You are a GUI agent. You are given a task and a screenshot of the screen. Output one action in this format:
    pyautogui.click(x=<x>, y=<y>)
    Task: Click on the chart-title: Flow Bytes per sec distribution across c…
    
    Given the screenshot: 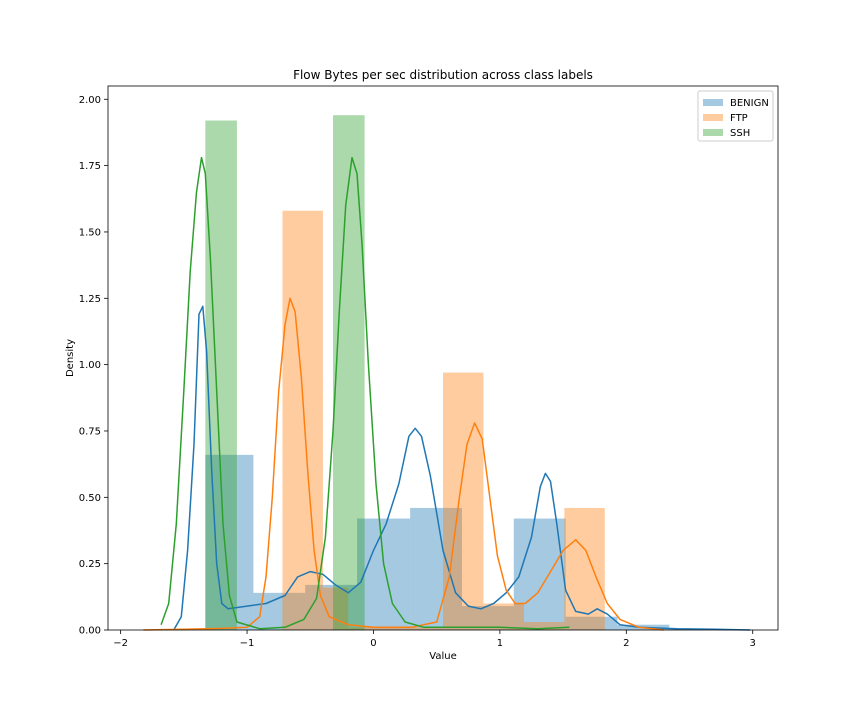 What is the action you would take?
    pyautogui.click(x=443, y=75)
    